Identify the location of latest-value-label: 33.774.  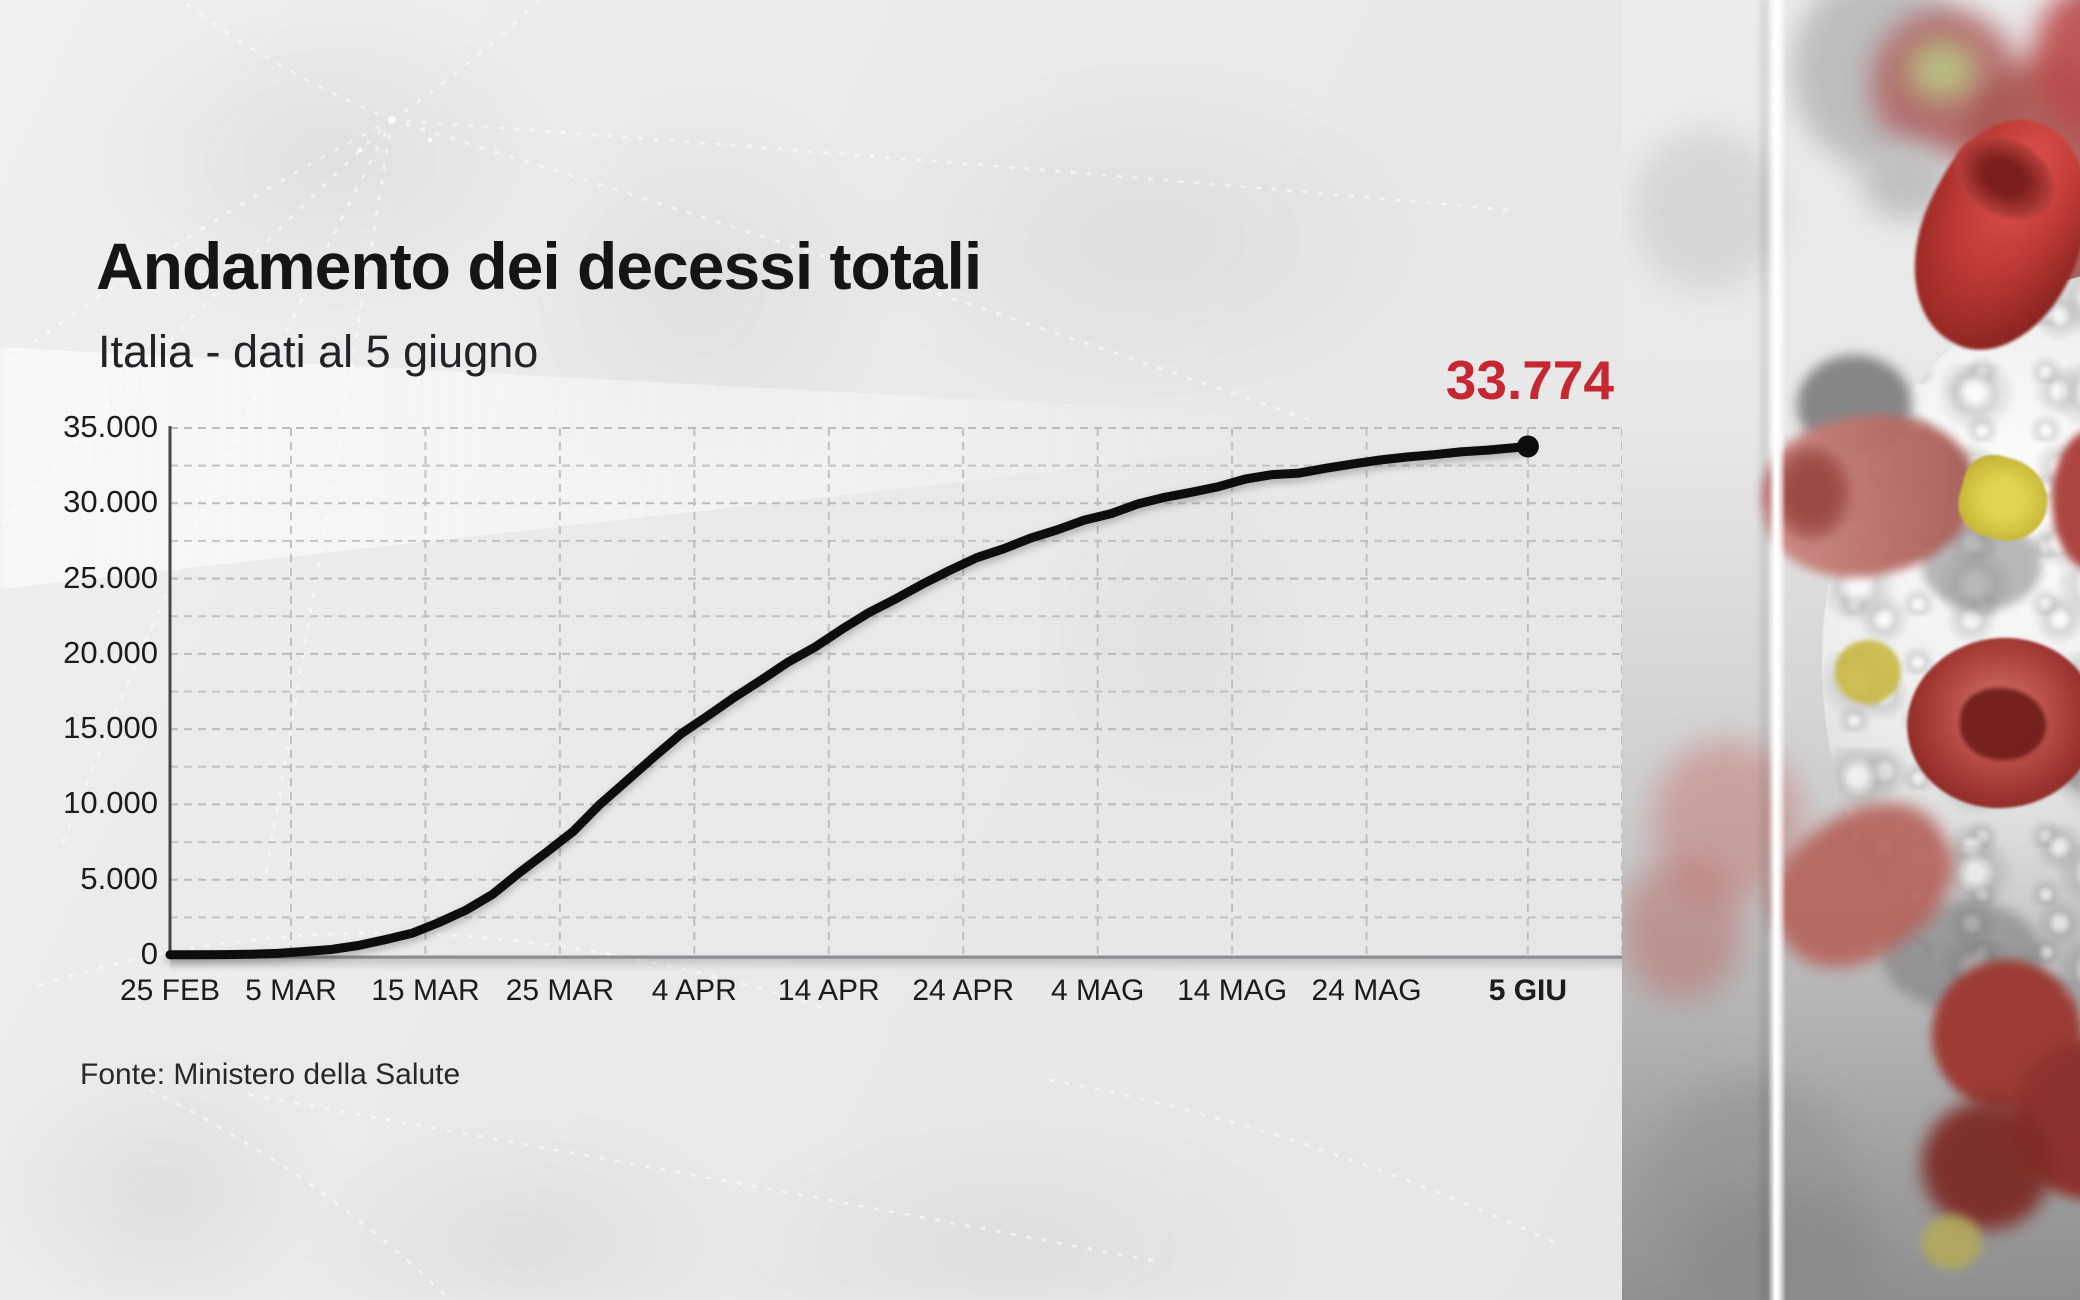
(1530, 380).